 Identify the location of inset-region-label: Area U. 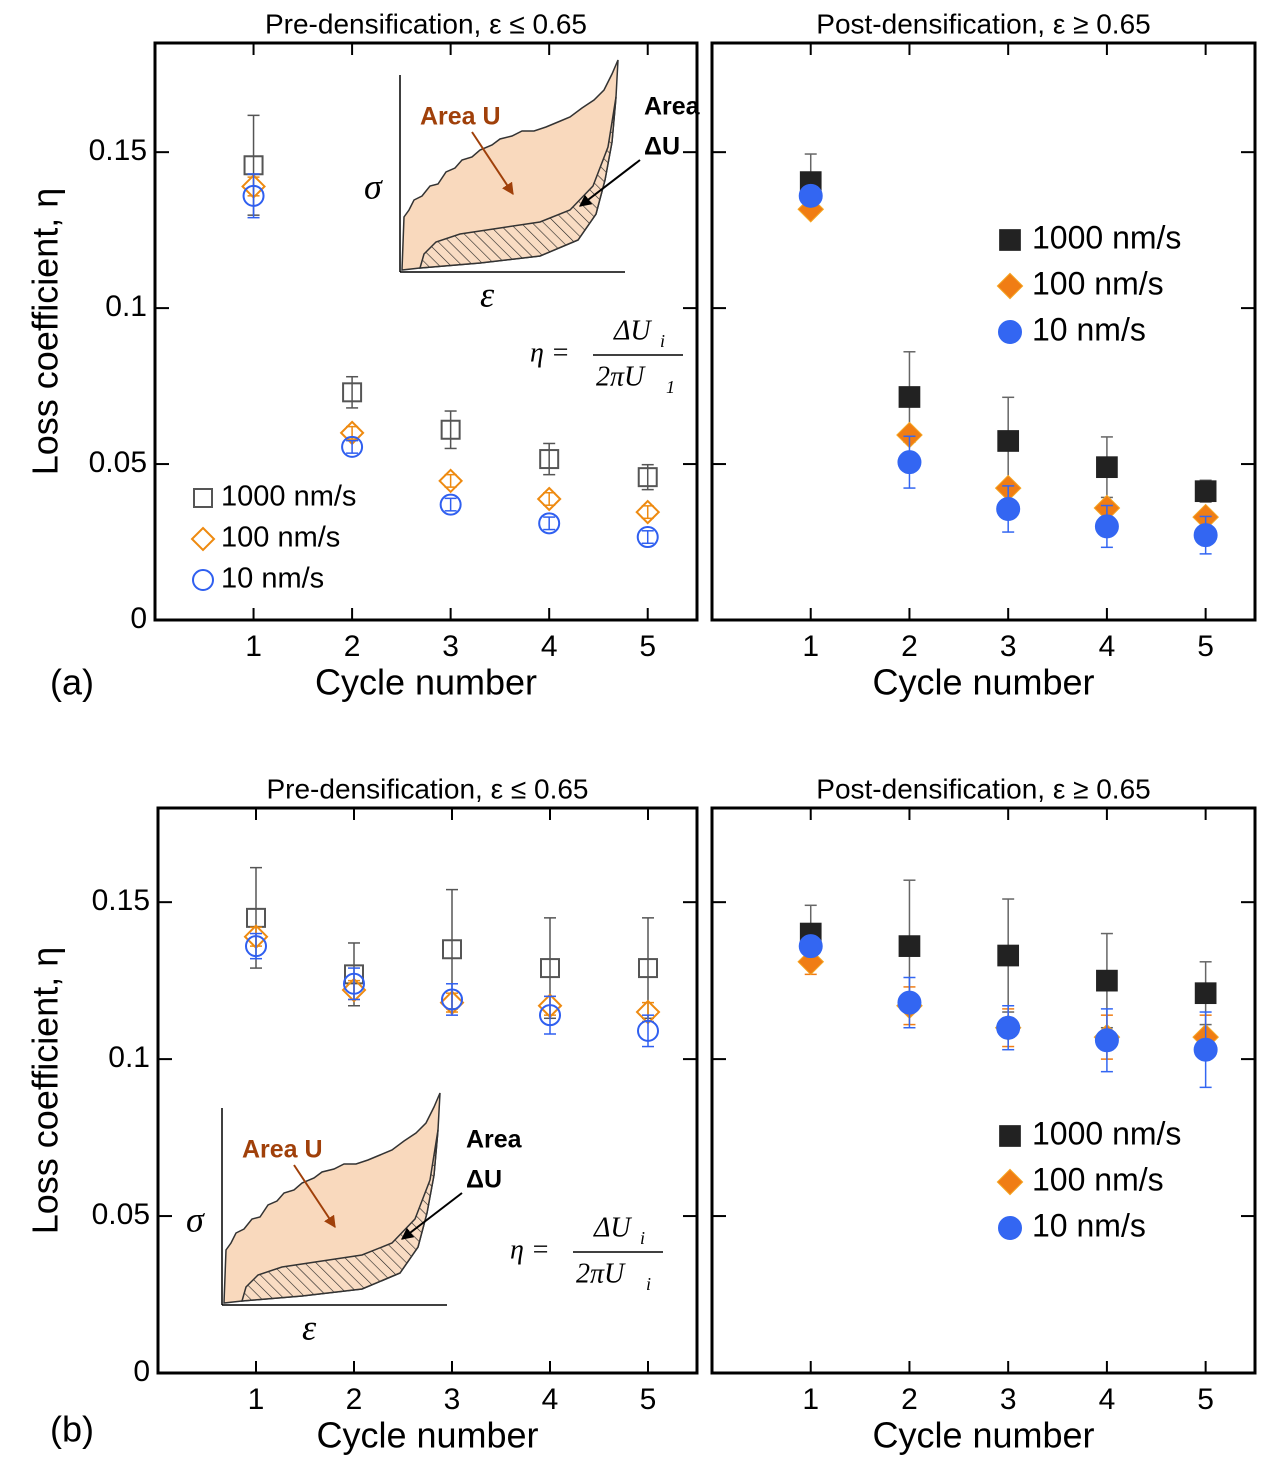
(282, 1150).